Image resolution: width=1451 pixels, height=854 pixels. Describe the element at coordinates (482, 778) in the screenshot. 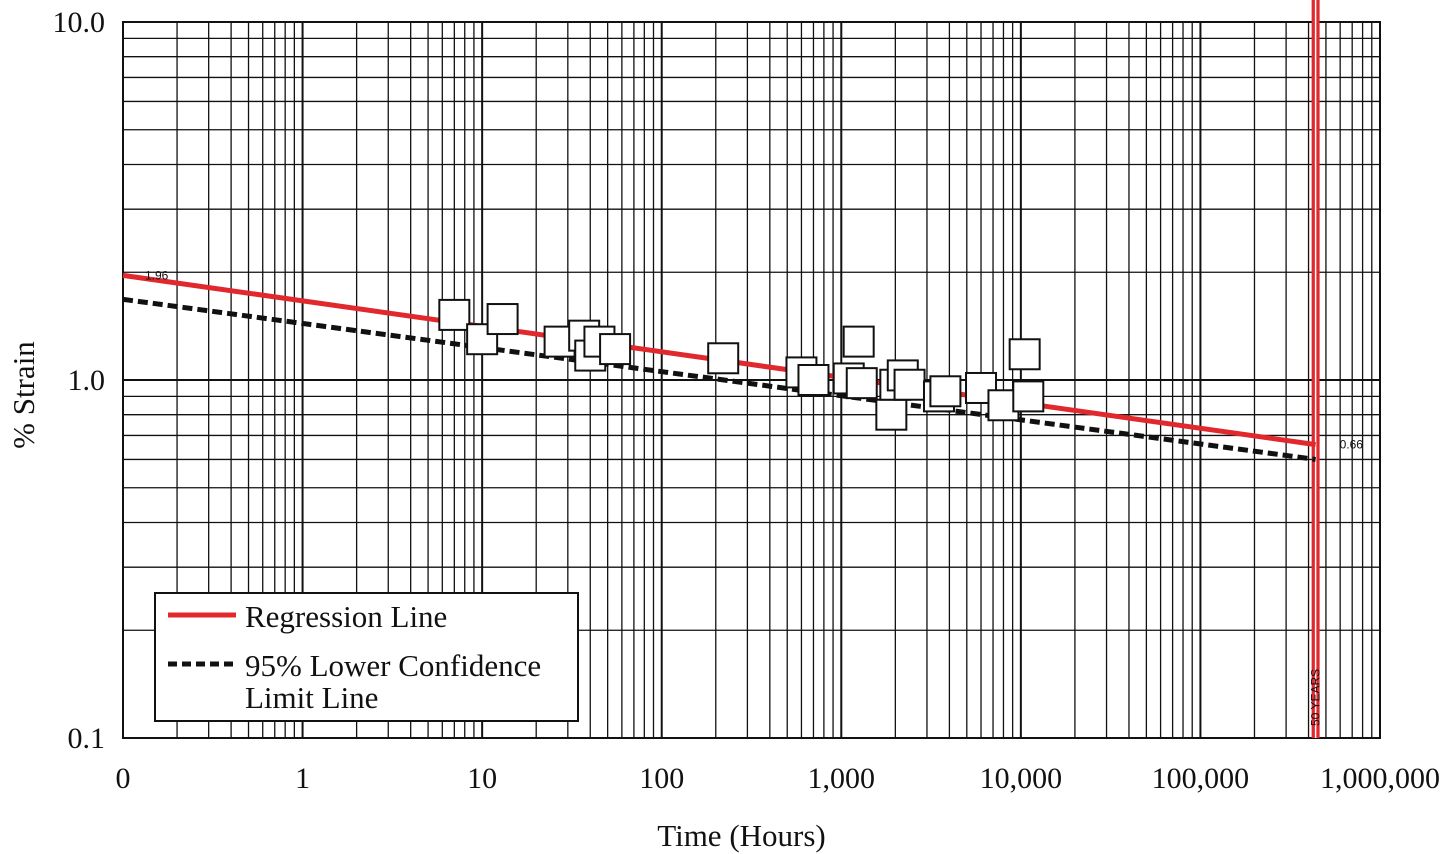

I see `x-tick-label: 10` at that location.